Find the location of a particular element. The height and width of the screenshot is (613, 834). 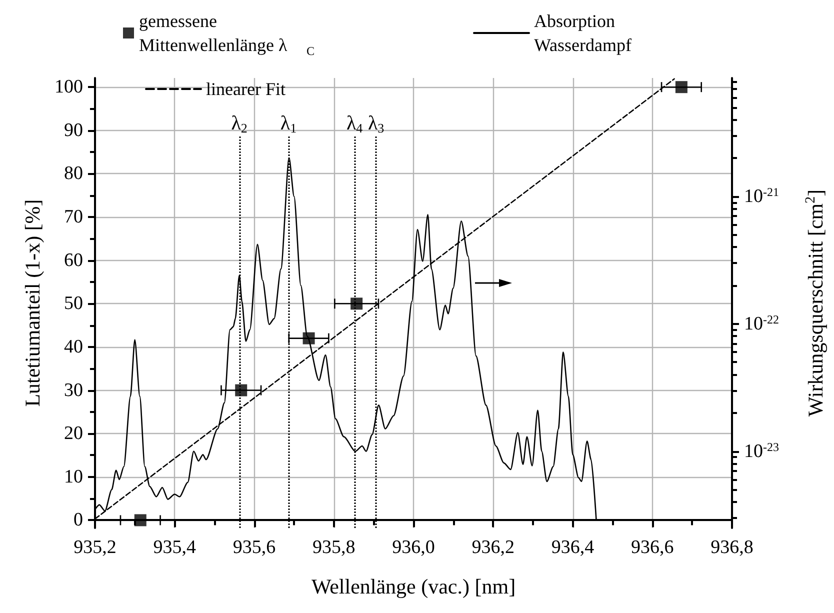

x-tick-label: 935,8 is located at coordinates (334, 547).